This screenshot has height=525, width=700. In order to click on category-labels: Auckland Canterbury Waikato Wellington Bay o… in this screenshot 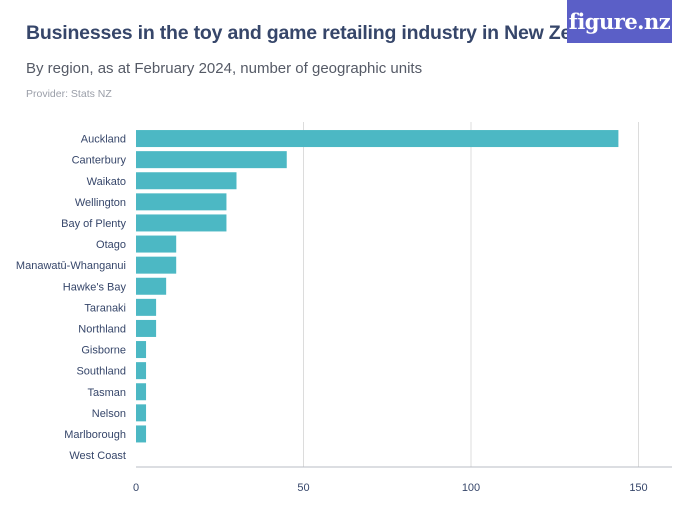, I will do `click(71, 298)`.